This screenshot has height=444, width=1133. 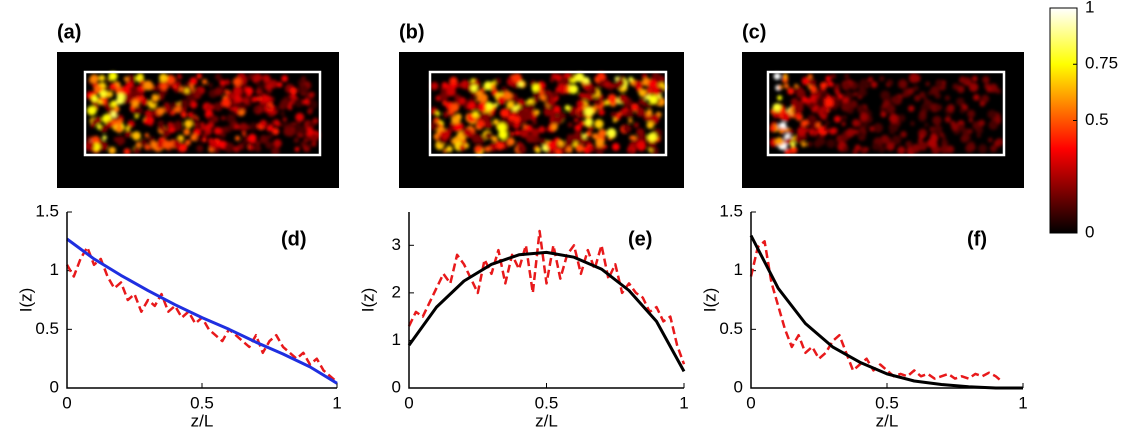 I want to click on x-tick-label: 0, so click(x=408, y=402).